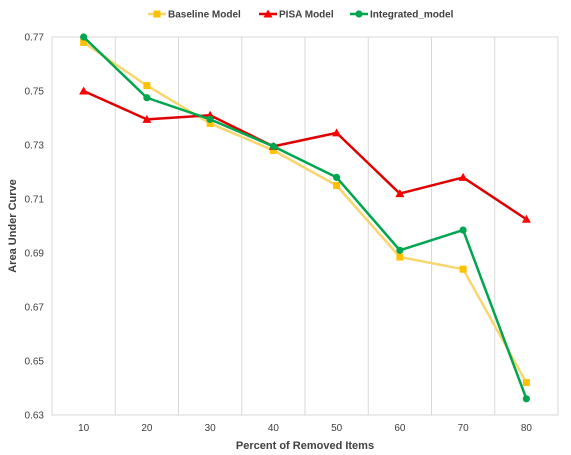 This screenshot has height=455, width=571. I want to click on x-tick-label: 40, so click(274, 428).